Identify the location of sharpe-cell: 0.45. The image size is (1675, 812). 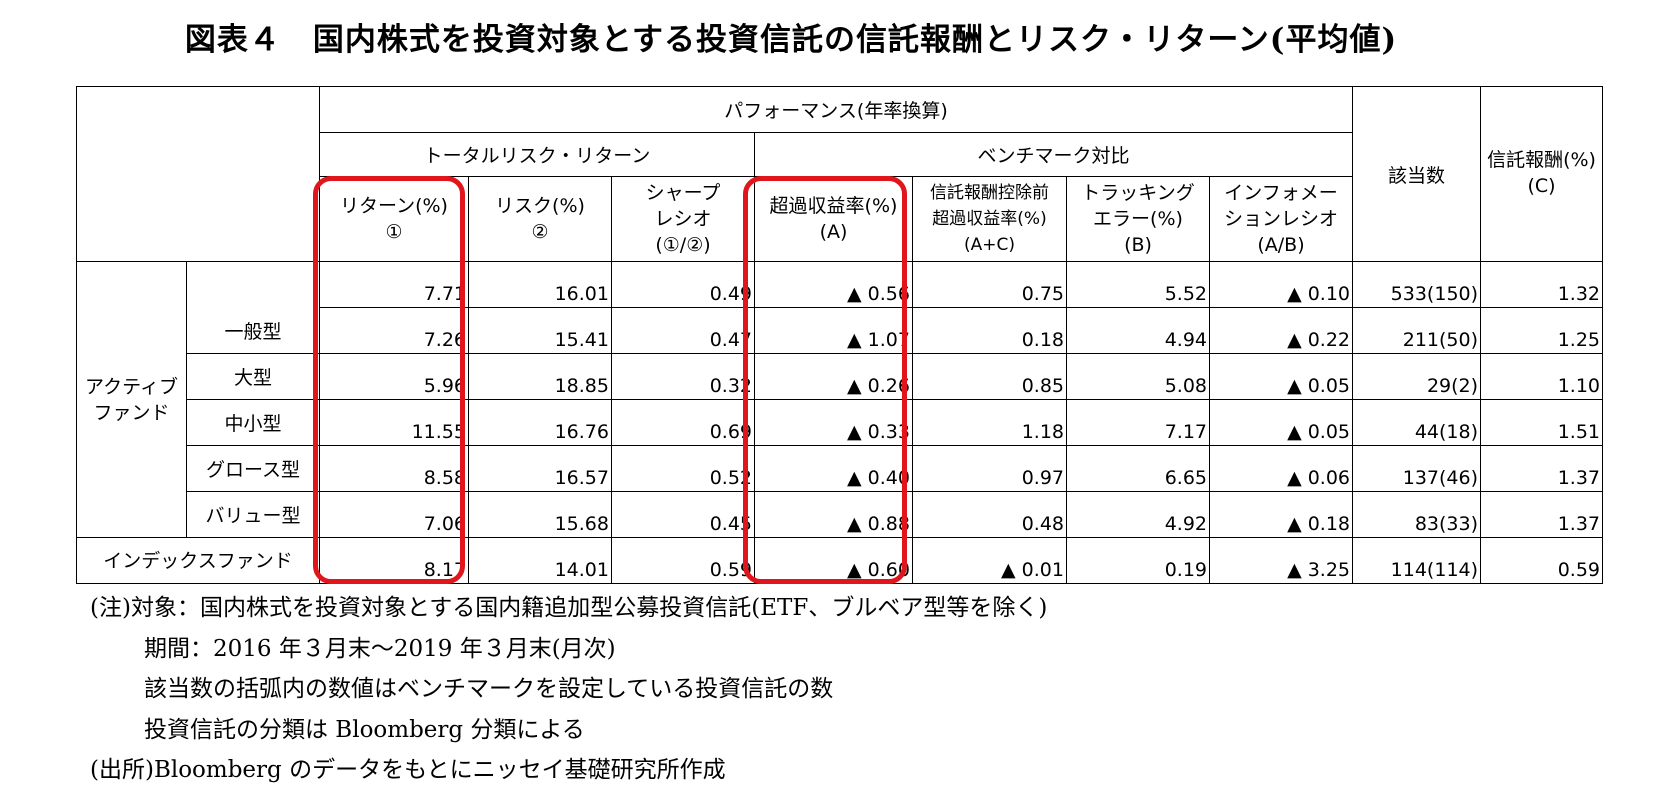
(683, 514).